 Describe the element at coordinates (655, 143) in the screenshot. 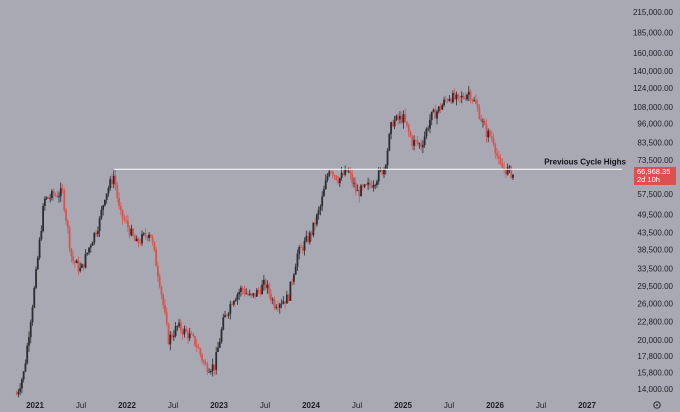

I see `y-tick-label: 83,500.00` at that location.